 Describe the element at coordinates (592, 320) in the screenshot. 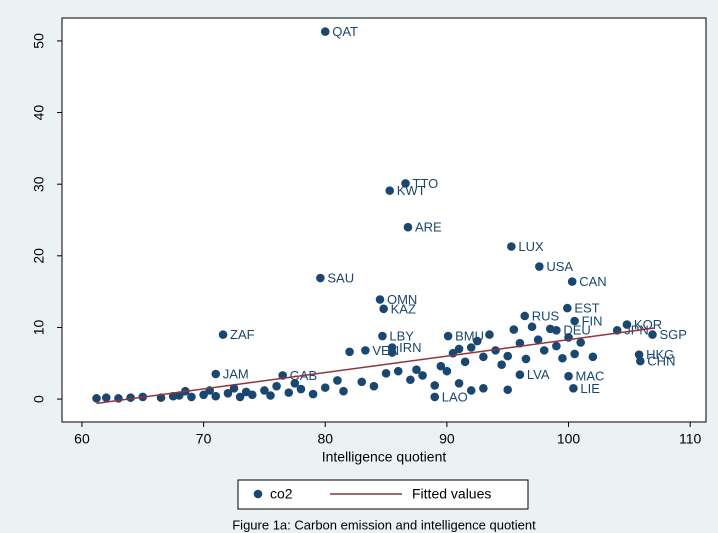

I see `point-label: FIN` at that location.